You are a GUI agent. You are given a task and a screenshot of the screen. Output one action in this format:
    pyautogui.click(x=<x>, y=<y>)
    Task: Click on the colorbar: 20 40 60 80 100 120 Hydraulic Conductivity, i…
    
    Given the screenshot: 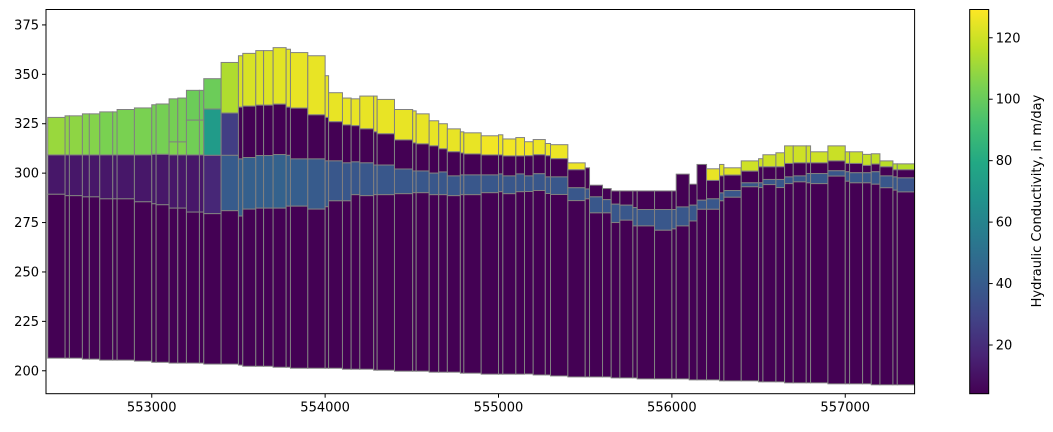 What is the action you would take?
    pyautogui.click(x=1007, y=202)
    